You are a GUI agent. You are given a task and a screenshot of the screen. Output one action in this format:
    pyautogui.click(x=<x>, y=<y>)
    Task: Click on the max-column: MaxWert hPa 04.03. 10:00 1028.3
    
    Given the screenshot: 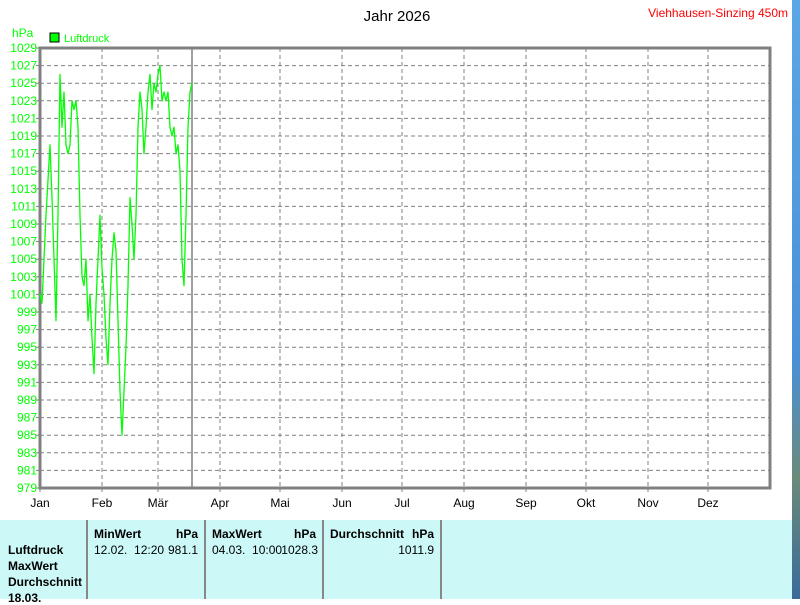 What is the action you would take?
    pyautogui.click(x=265, y=559)
    